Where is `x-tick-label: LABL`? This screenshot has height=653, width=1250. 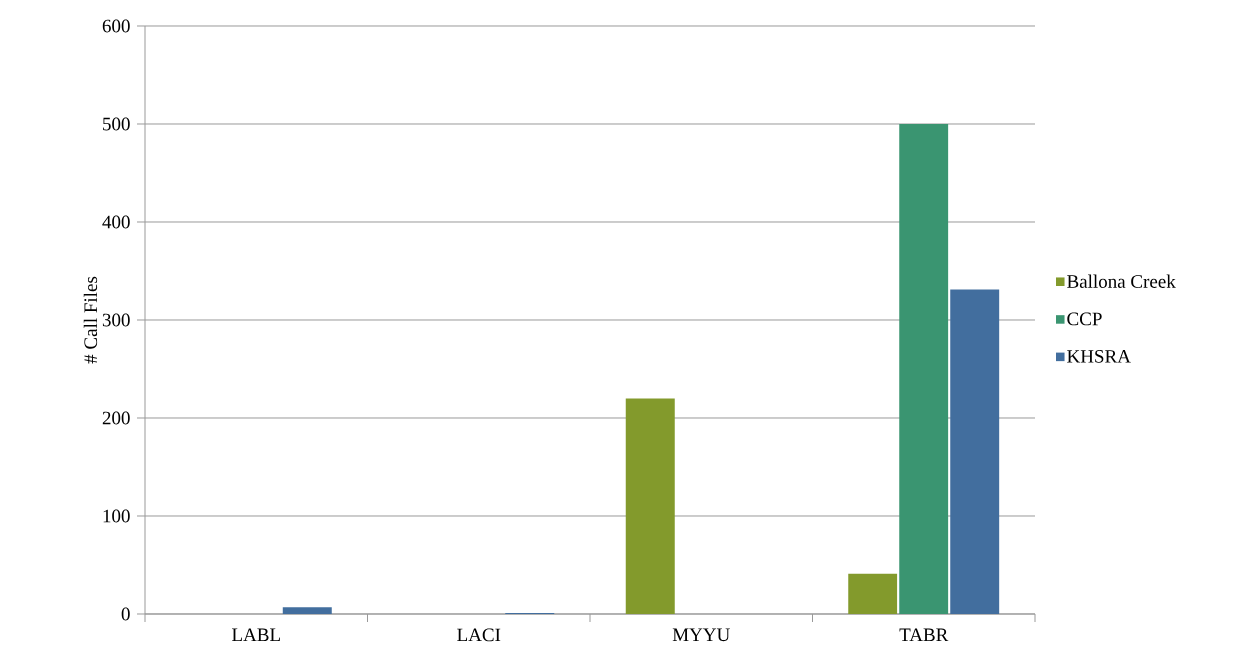
x-tick-label: LABL is located at coordinates (256, 635).